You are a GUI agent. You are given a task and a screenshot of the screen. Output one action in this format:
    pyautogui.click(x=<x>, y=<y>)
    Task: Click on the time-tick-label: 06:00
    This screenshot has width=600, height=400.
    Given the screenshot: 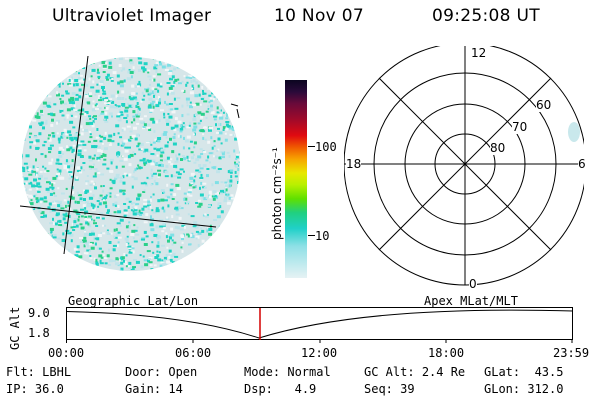 What is the action you would take?
    pyautogui.click(x=193, y=353)
    